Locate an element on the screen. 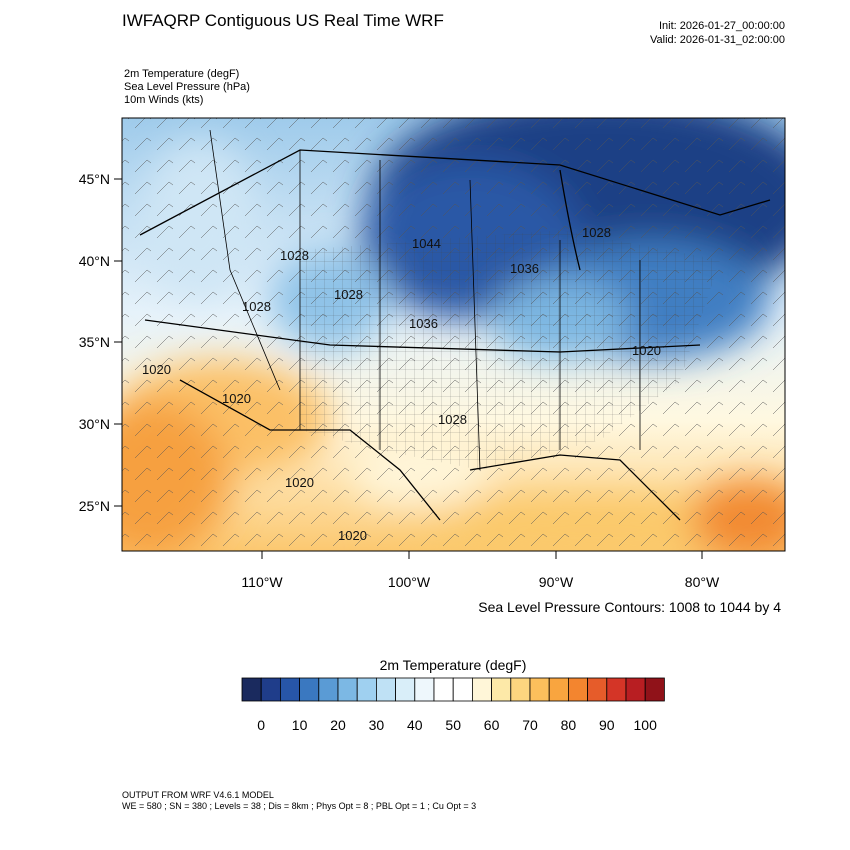  lat-label: 45°N is located at coordinates (94, 179).